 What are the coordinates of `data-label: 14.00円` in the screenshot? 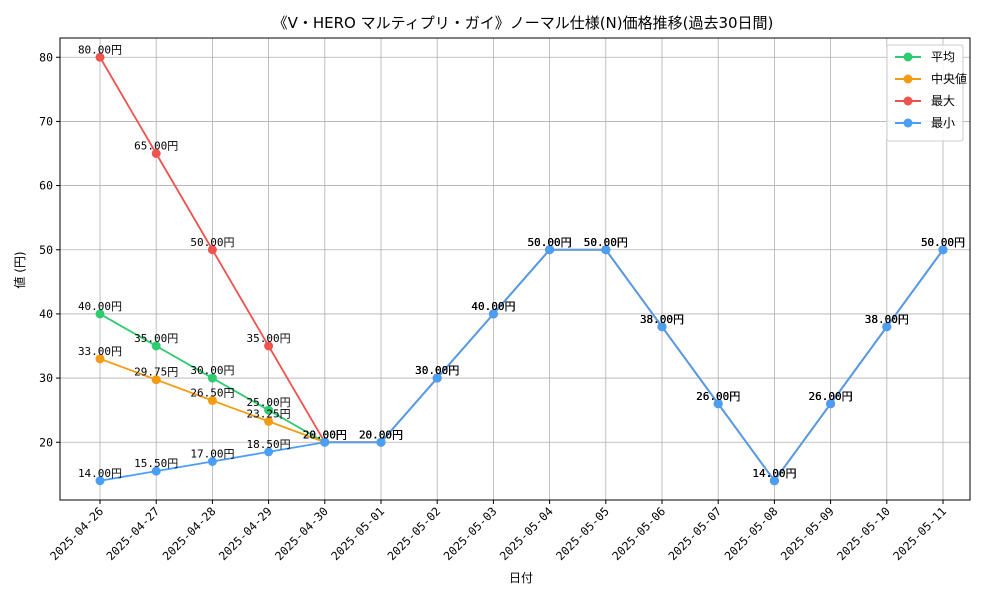 It's located at (774, 473).